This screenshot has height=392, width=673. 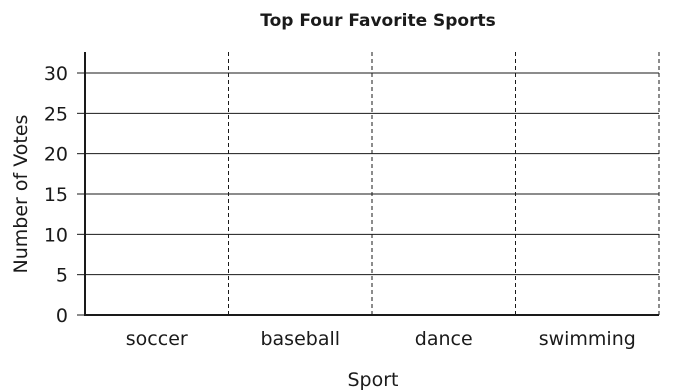 What do you see at coordinates (62, 276) in the screenshot?
I see `y-tick-label: 5` at bounding box center [62, 276].